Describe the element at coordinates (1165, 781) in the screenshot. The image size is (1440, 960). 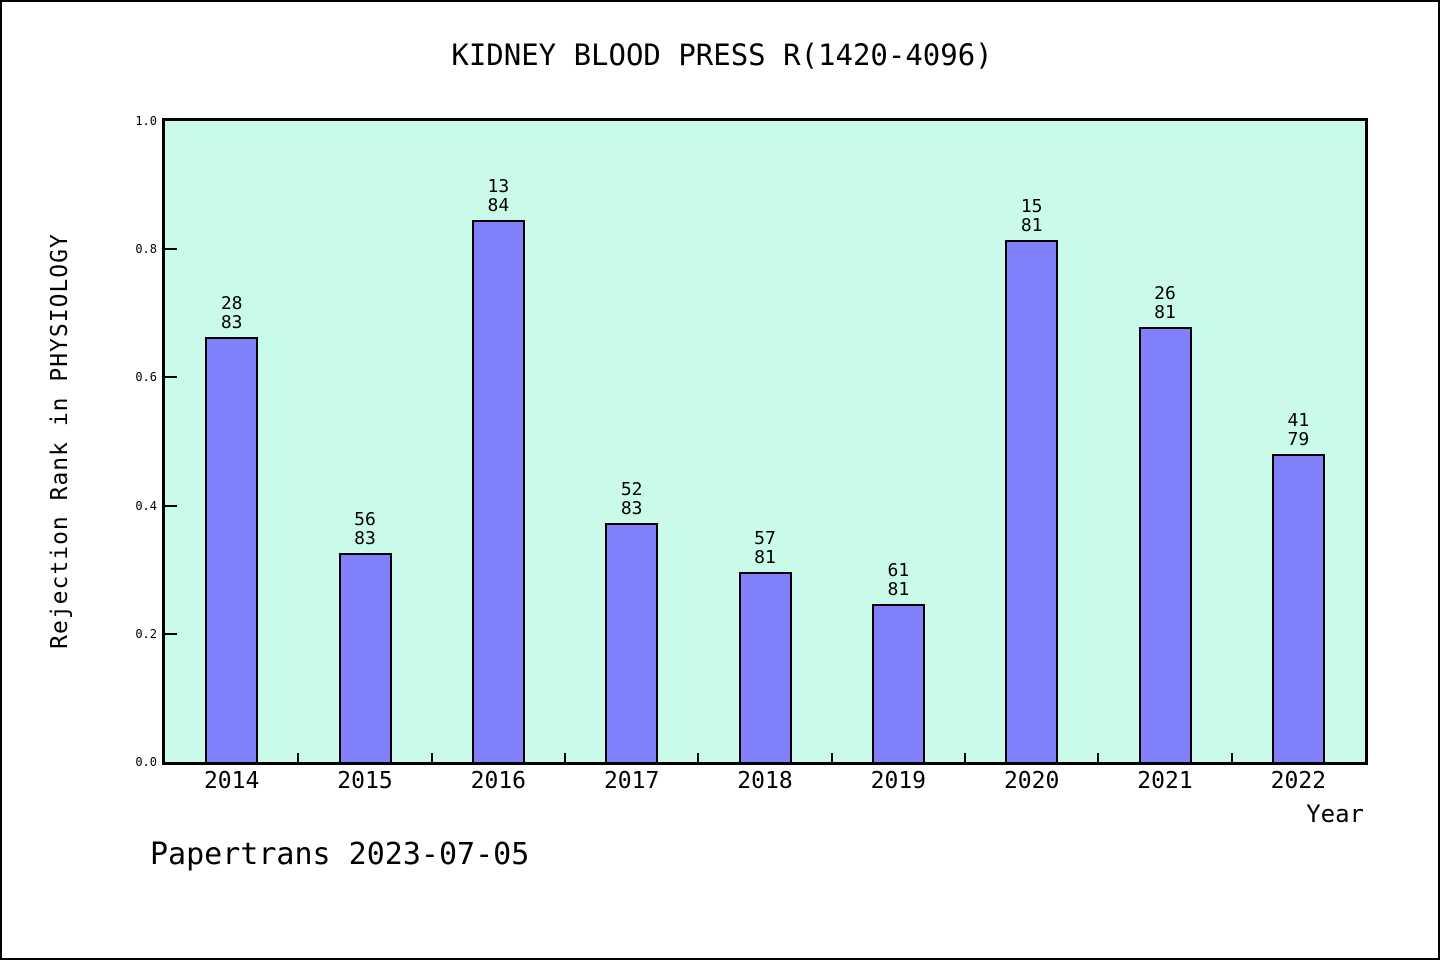
I see `x-tick-label-2021: 2021` at that location.